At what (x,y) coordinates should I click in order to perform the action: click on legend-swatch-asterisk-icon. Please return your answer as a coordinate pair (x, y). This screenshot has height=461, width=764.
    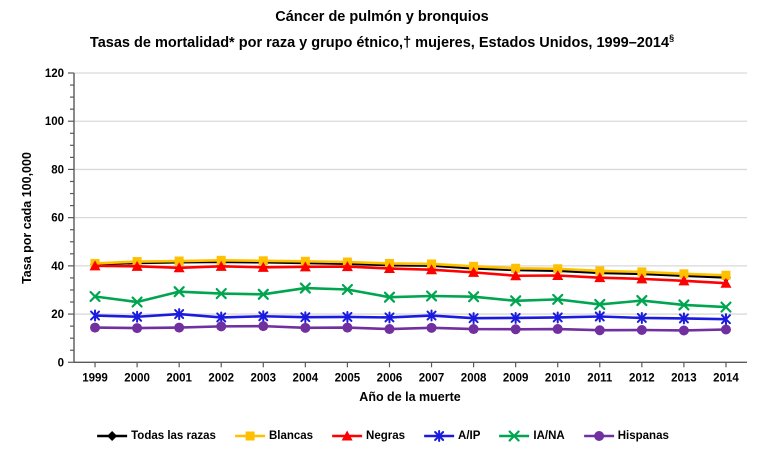
    Looking at the image, I should click on (439, 436).